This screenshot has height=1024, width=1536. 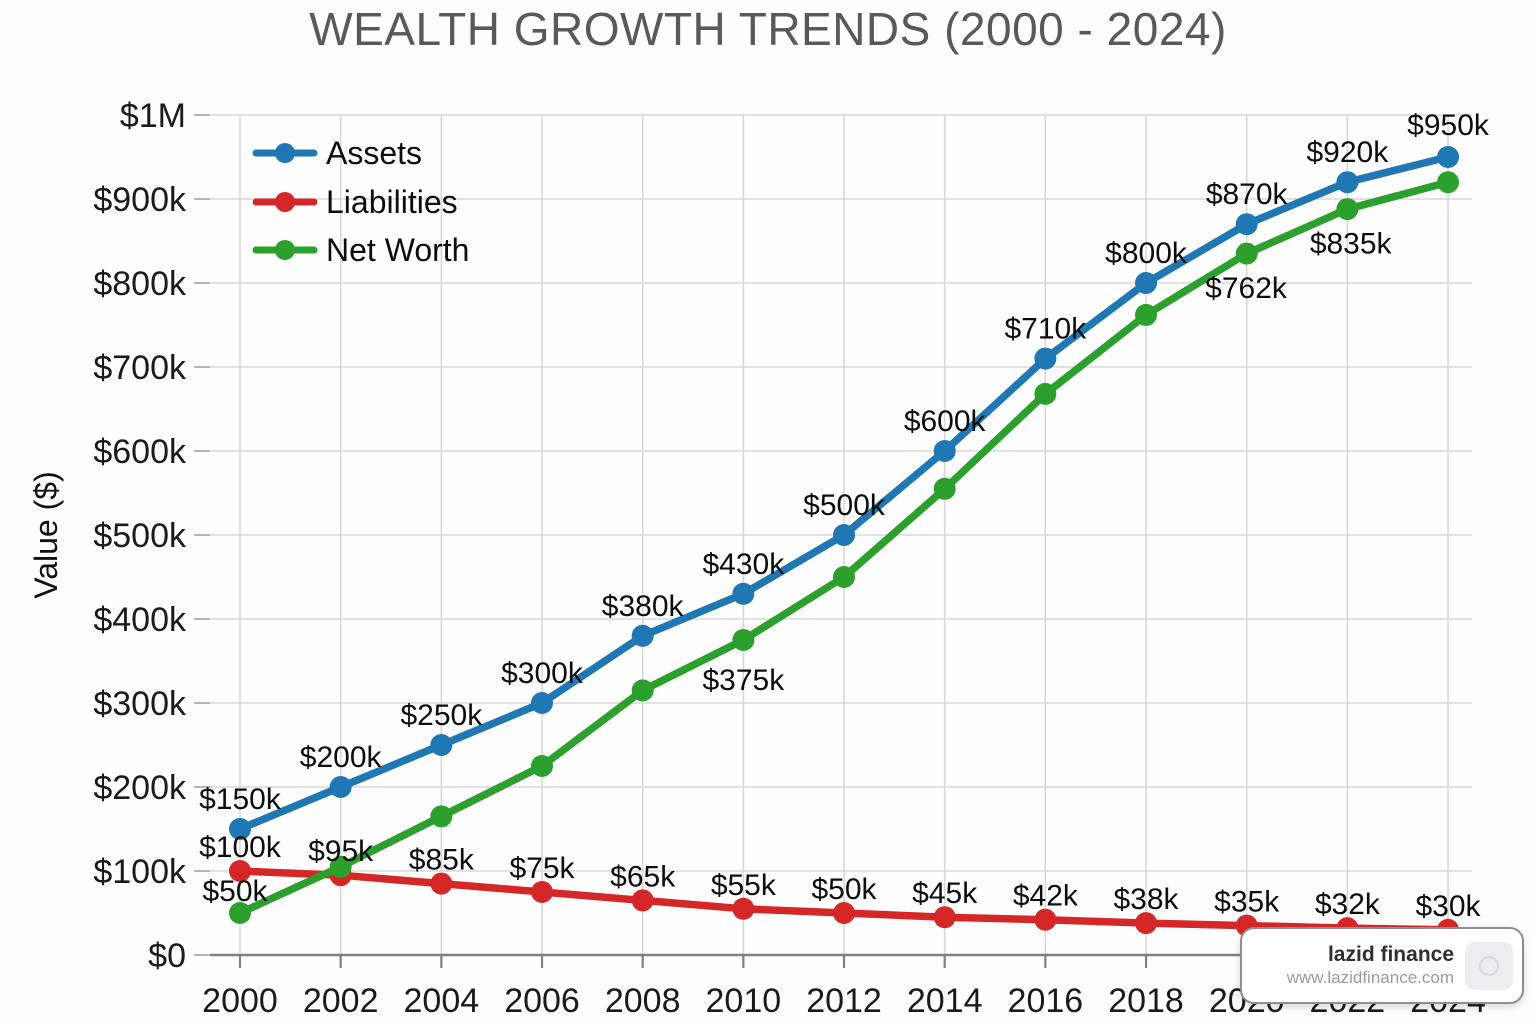 I want to click on watermark-brand: lazid finance, so click(x=1390, y=955).